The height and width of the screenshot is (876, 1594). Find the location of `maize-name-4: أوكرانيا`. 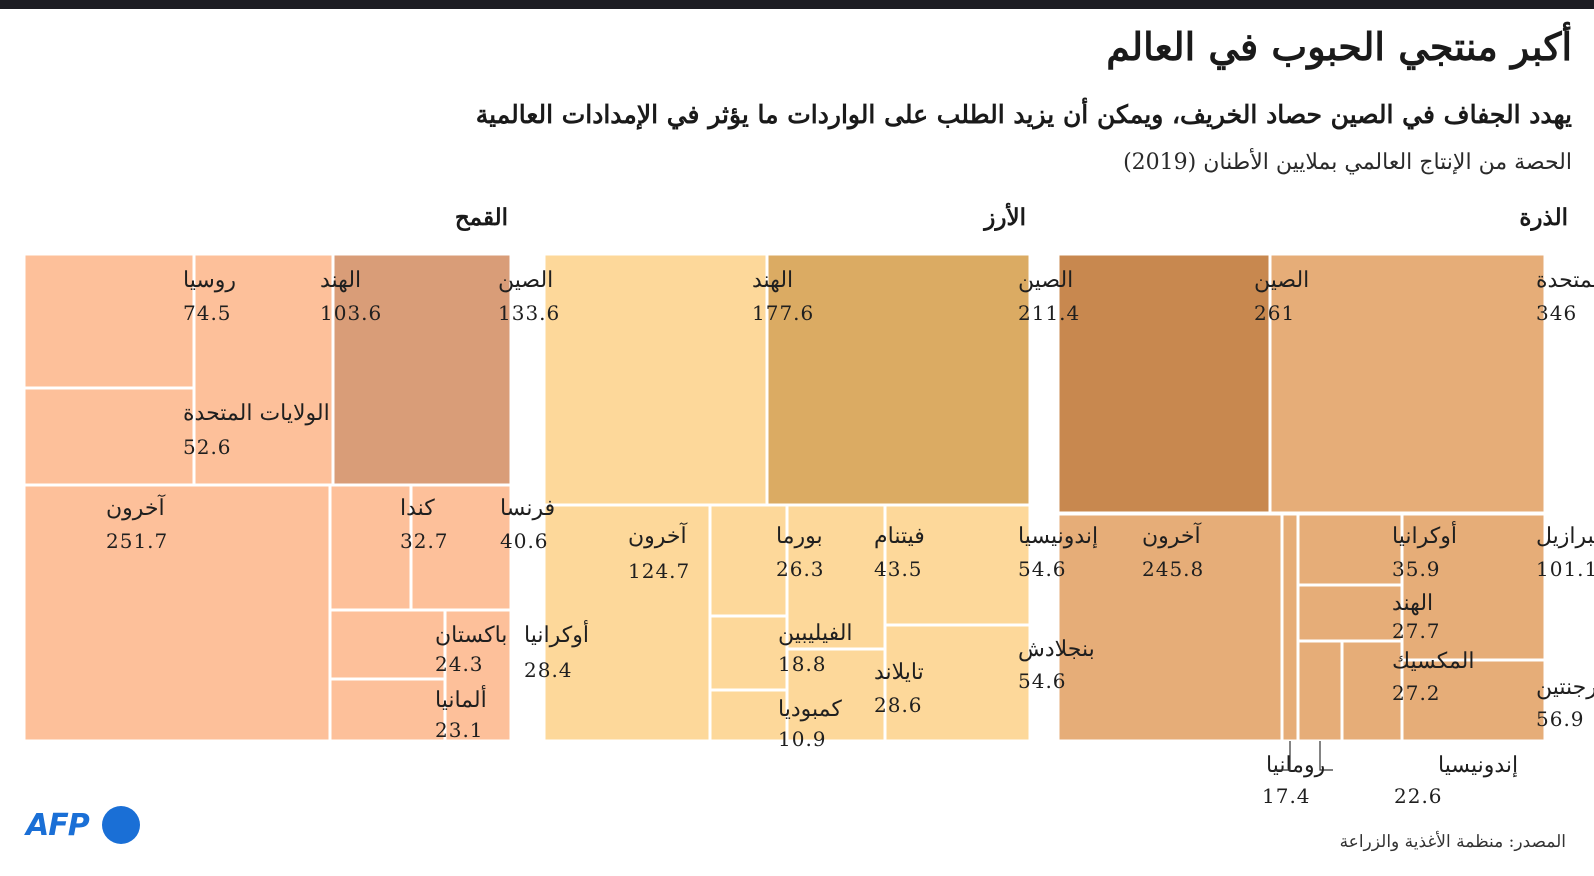

maize-name-4: أوكرانيا is located at coordinates (1424, 534).